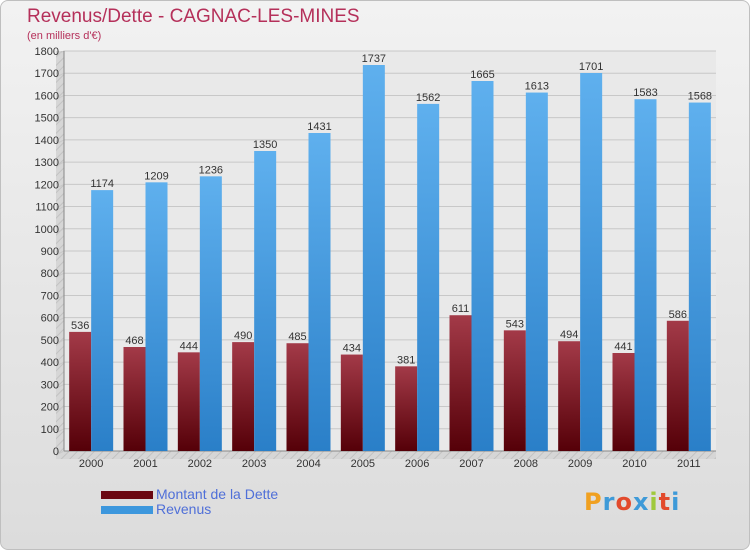 This screenshot has height=550, width=750. Describe the element at coordinates (254, 464) in the screenshot. I see `x-tick-label: 2003` at that location.